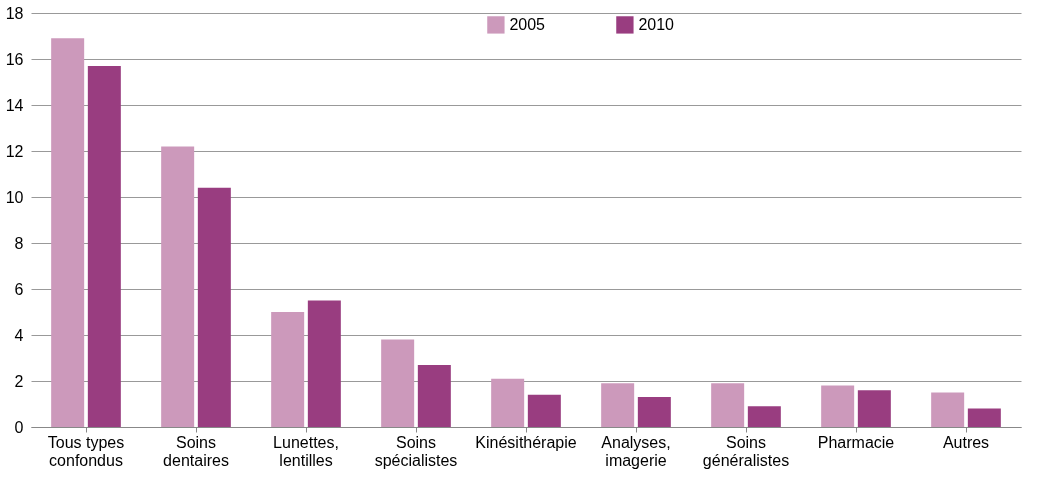 The height and width of the screenshot is (483, 1064). What do you see at coordinates (14, 13) in the screenshot?
I see `y-tick-label: 18` at bounding box center [14, 13].